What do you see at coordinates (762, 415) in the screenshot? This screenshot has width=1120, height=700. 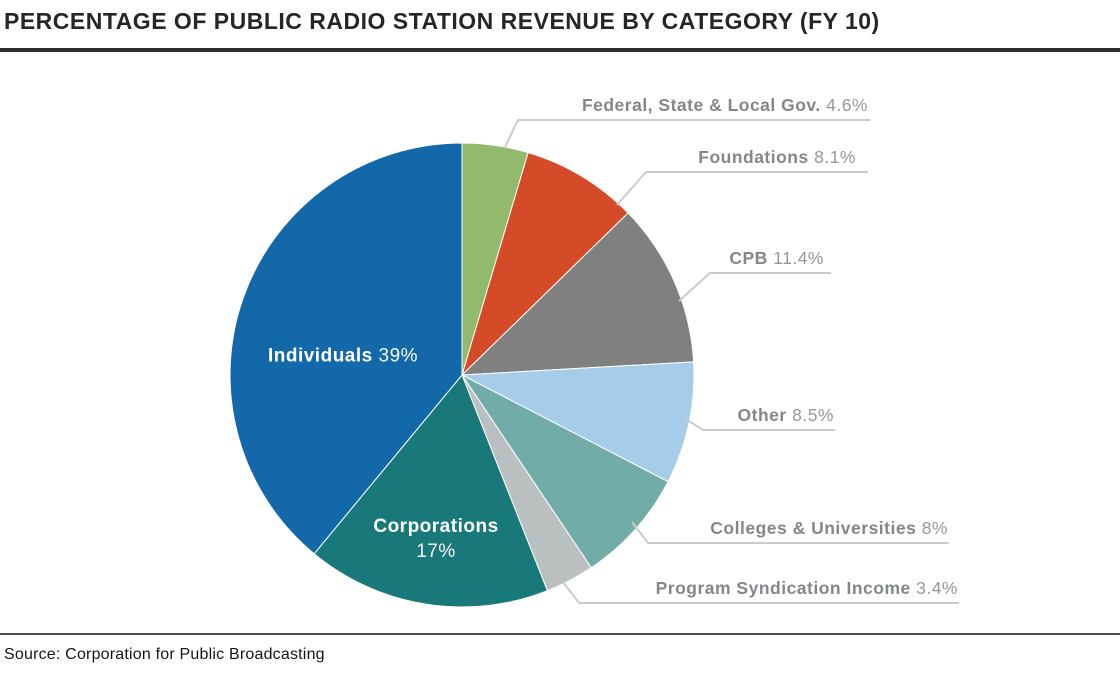 I see `slice-label: Other` at bounding box center [762, 415].